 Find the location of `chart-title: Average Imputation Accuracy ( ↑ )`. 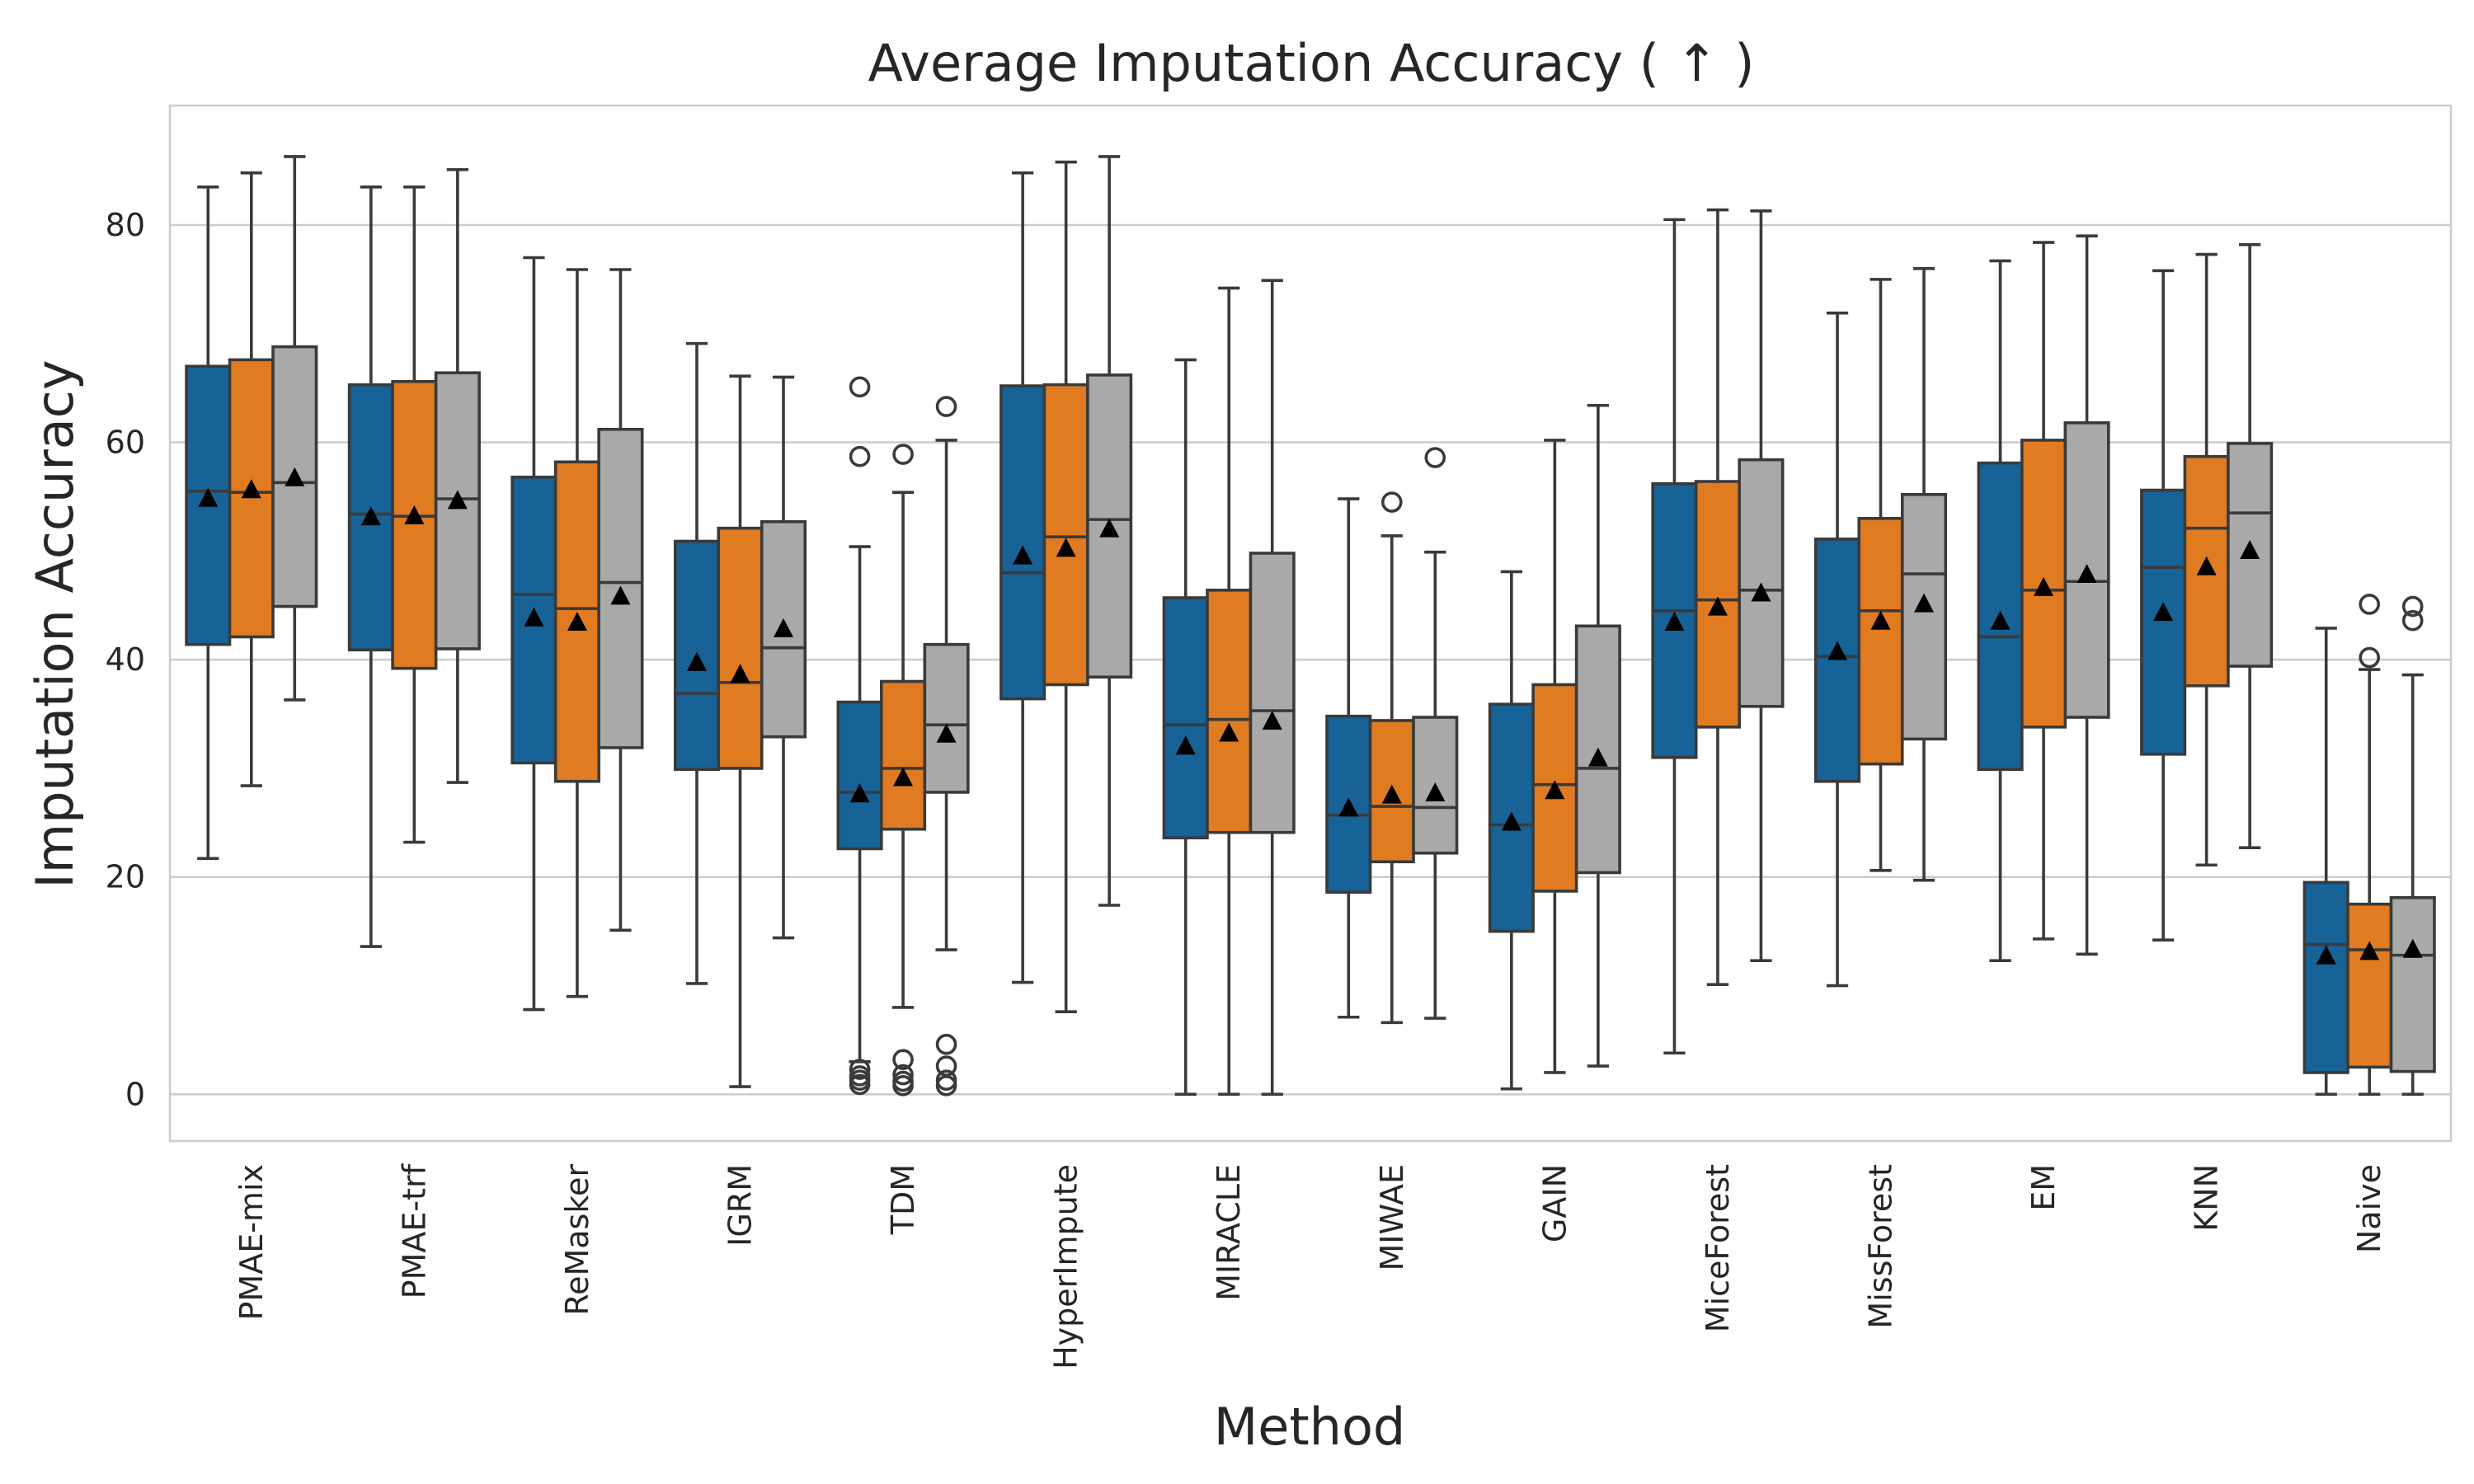

chart-title: Average Imputation Accuracy ( ↑ ) is located at coordinates (1311, 63).